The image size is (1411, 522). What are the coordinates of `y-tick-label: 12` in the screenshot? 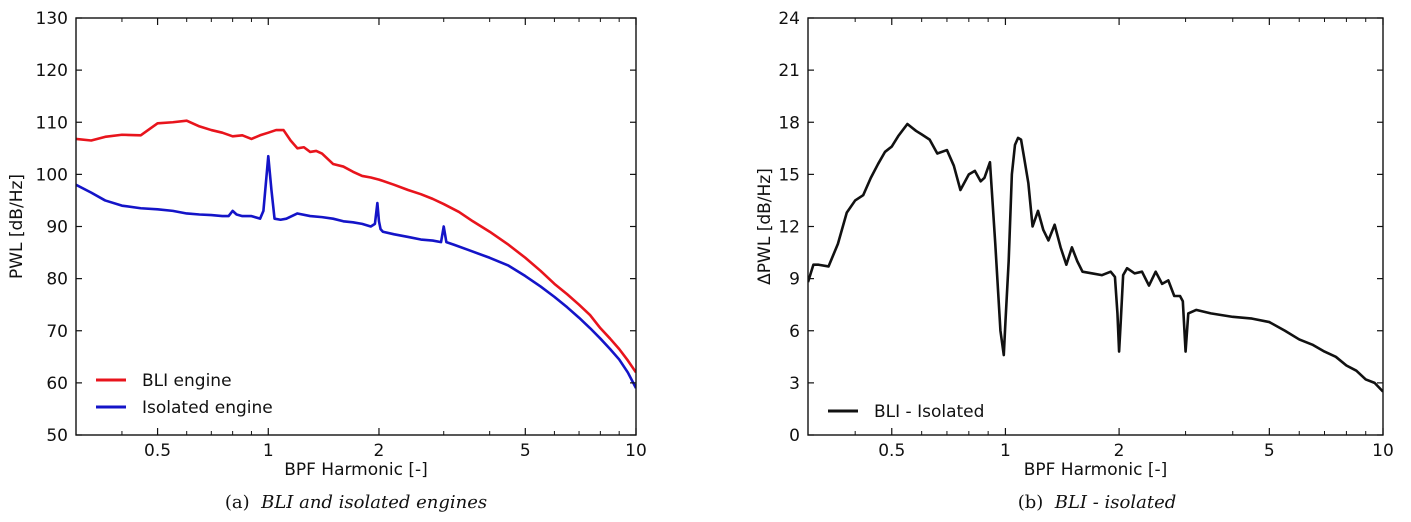 It's located at (789, 228).